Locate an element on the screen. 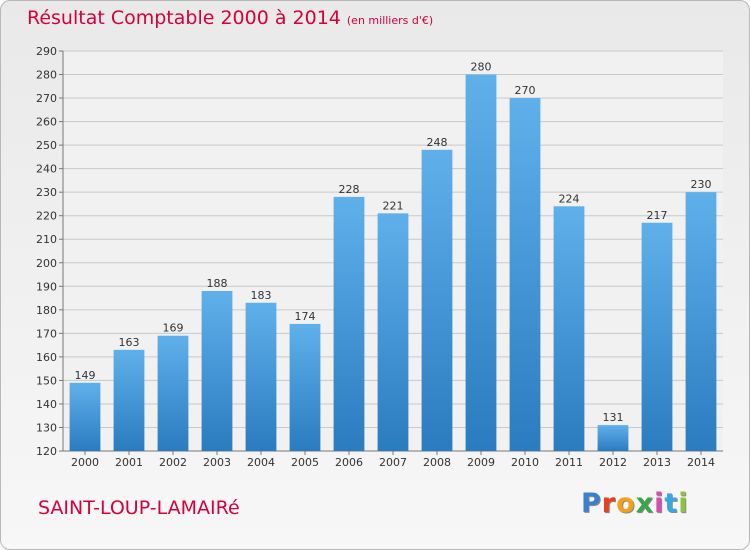  y-tick-label: 220 is located at coordinates (46, 216).